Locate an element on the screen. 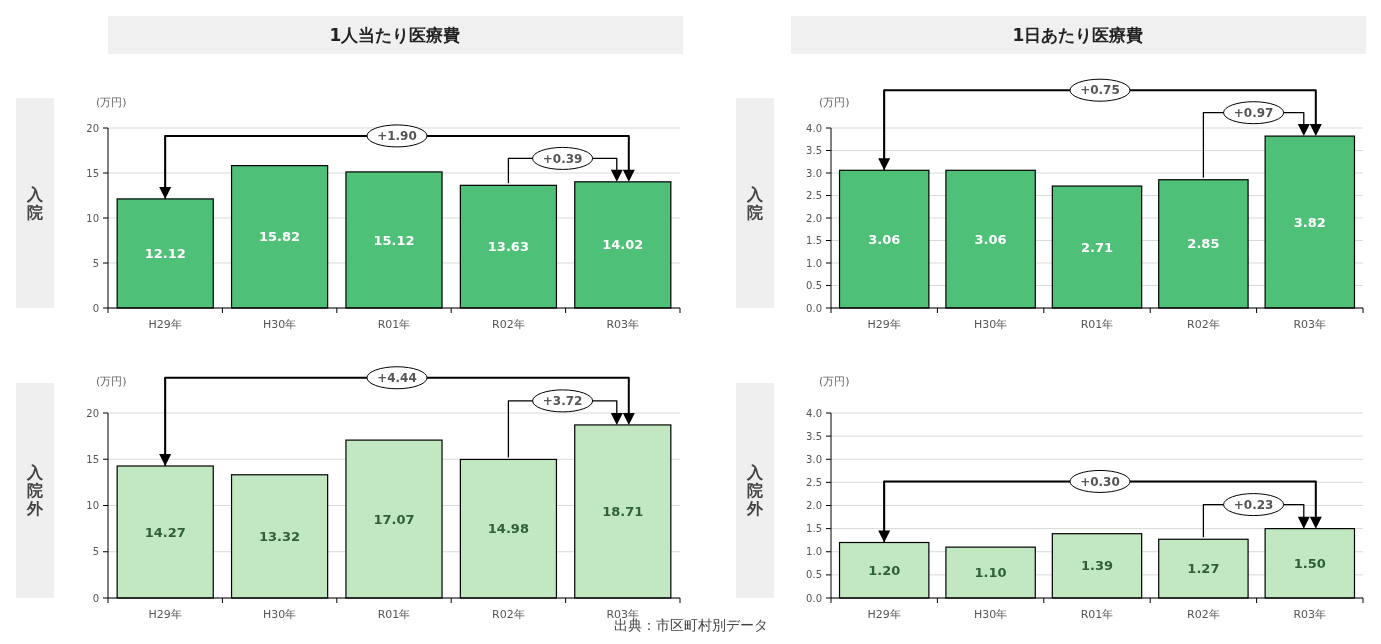 Image resolution: width=1381 pixels, height=644 pixels. data-label: 13.32 is located at coordinates (280, 536).